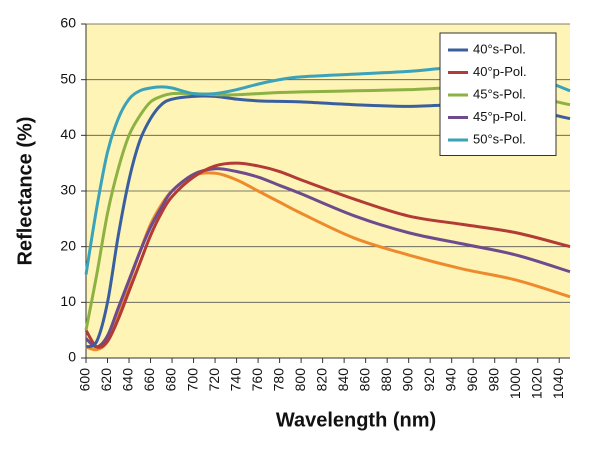 This screenshot has width=590, height=450. I want to click on y-tick-label: 20, so click(68, 245).